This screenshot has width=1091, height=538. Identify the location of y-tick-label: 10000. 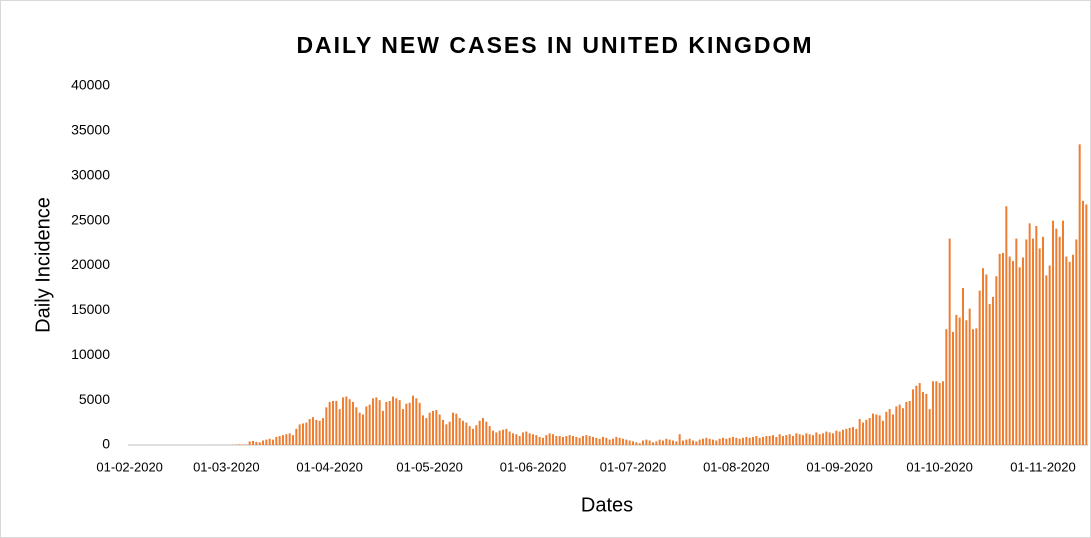
(90, 354).